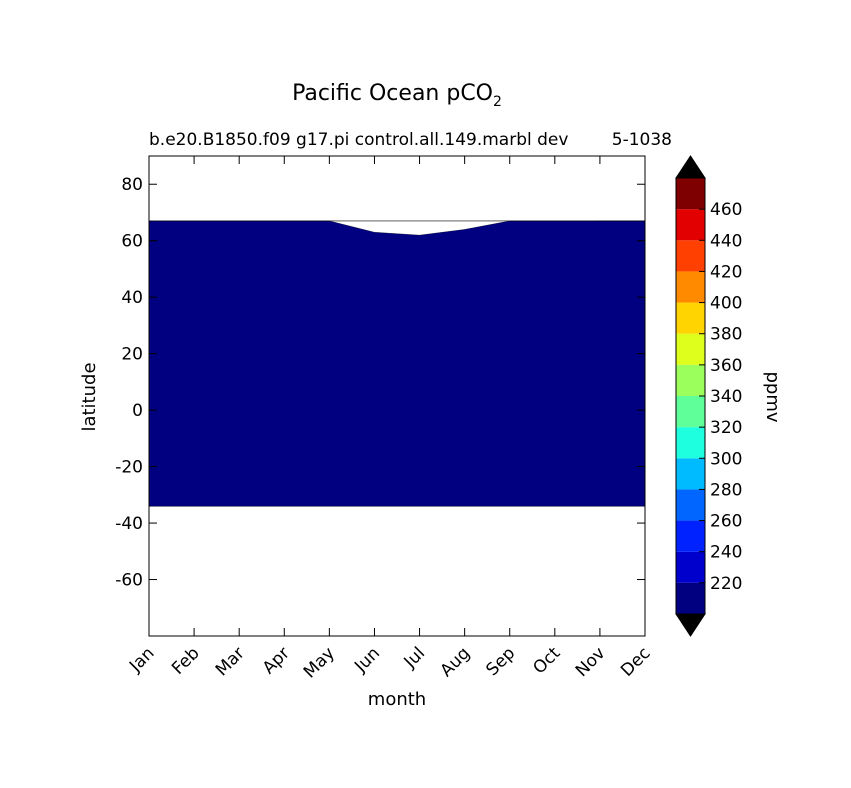 This screenshot has height=788, width=851. What do you see at coordinates (726, 335) in the screenshot?
I see `colorbar-tick-label: 380` at bounding box center [726, 335].